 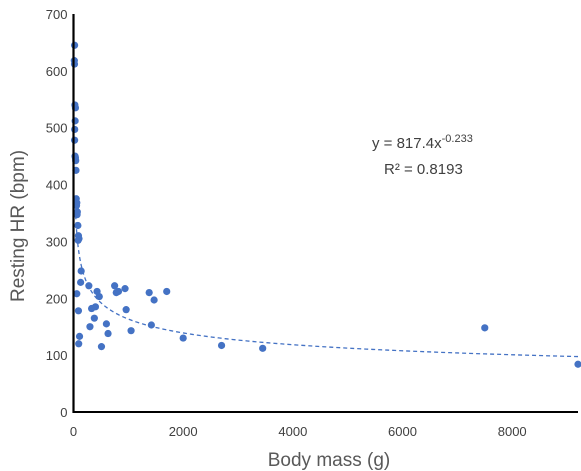 What do you see at coordinates (407, 143) in the screenshot?
I see `equation-base: y = 817.4x` at bounding box center [407, 143].